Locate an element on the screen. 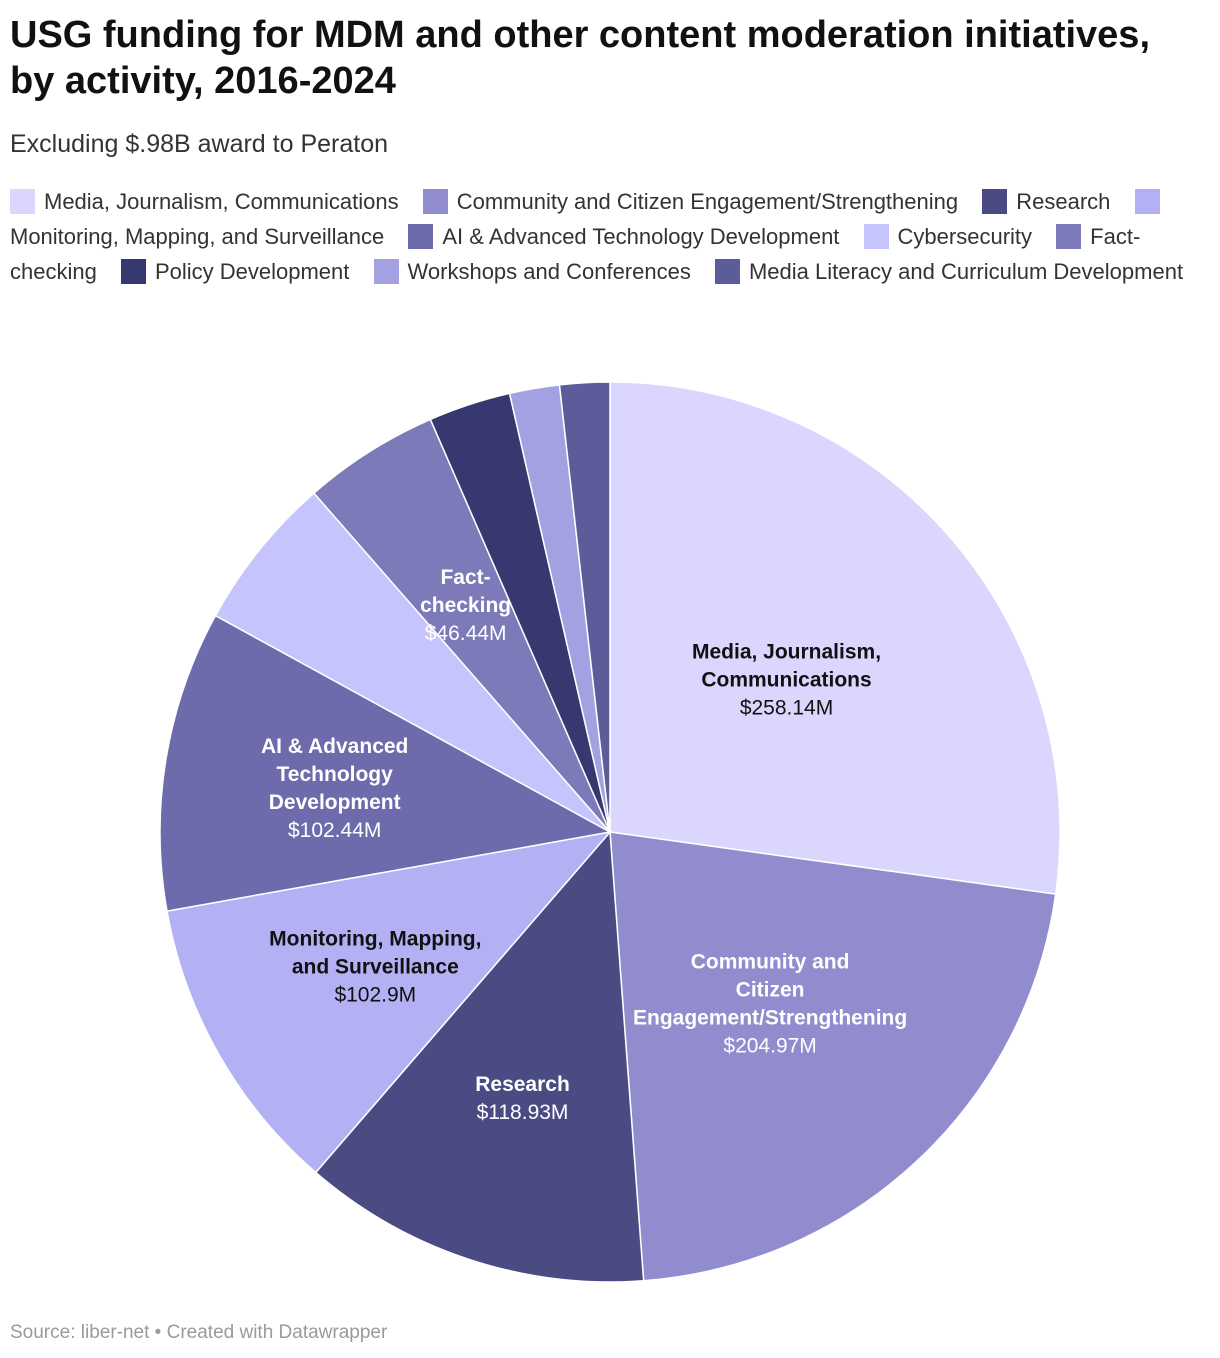  pie-slice-community-and-citizen-engagement-strengthening is located at coordinates (833, 1056).